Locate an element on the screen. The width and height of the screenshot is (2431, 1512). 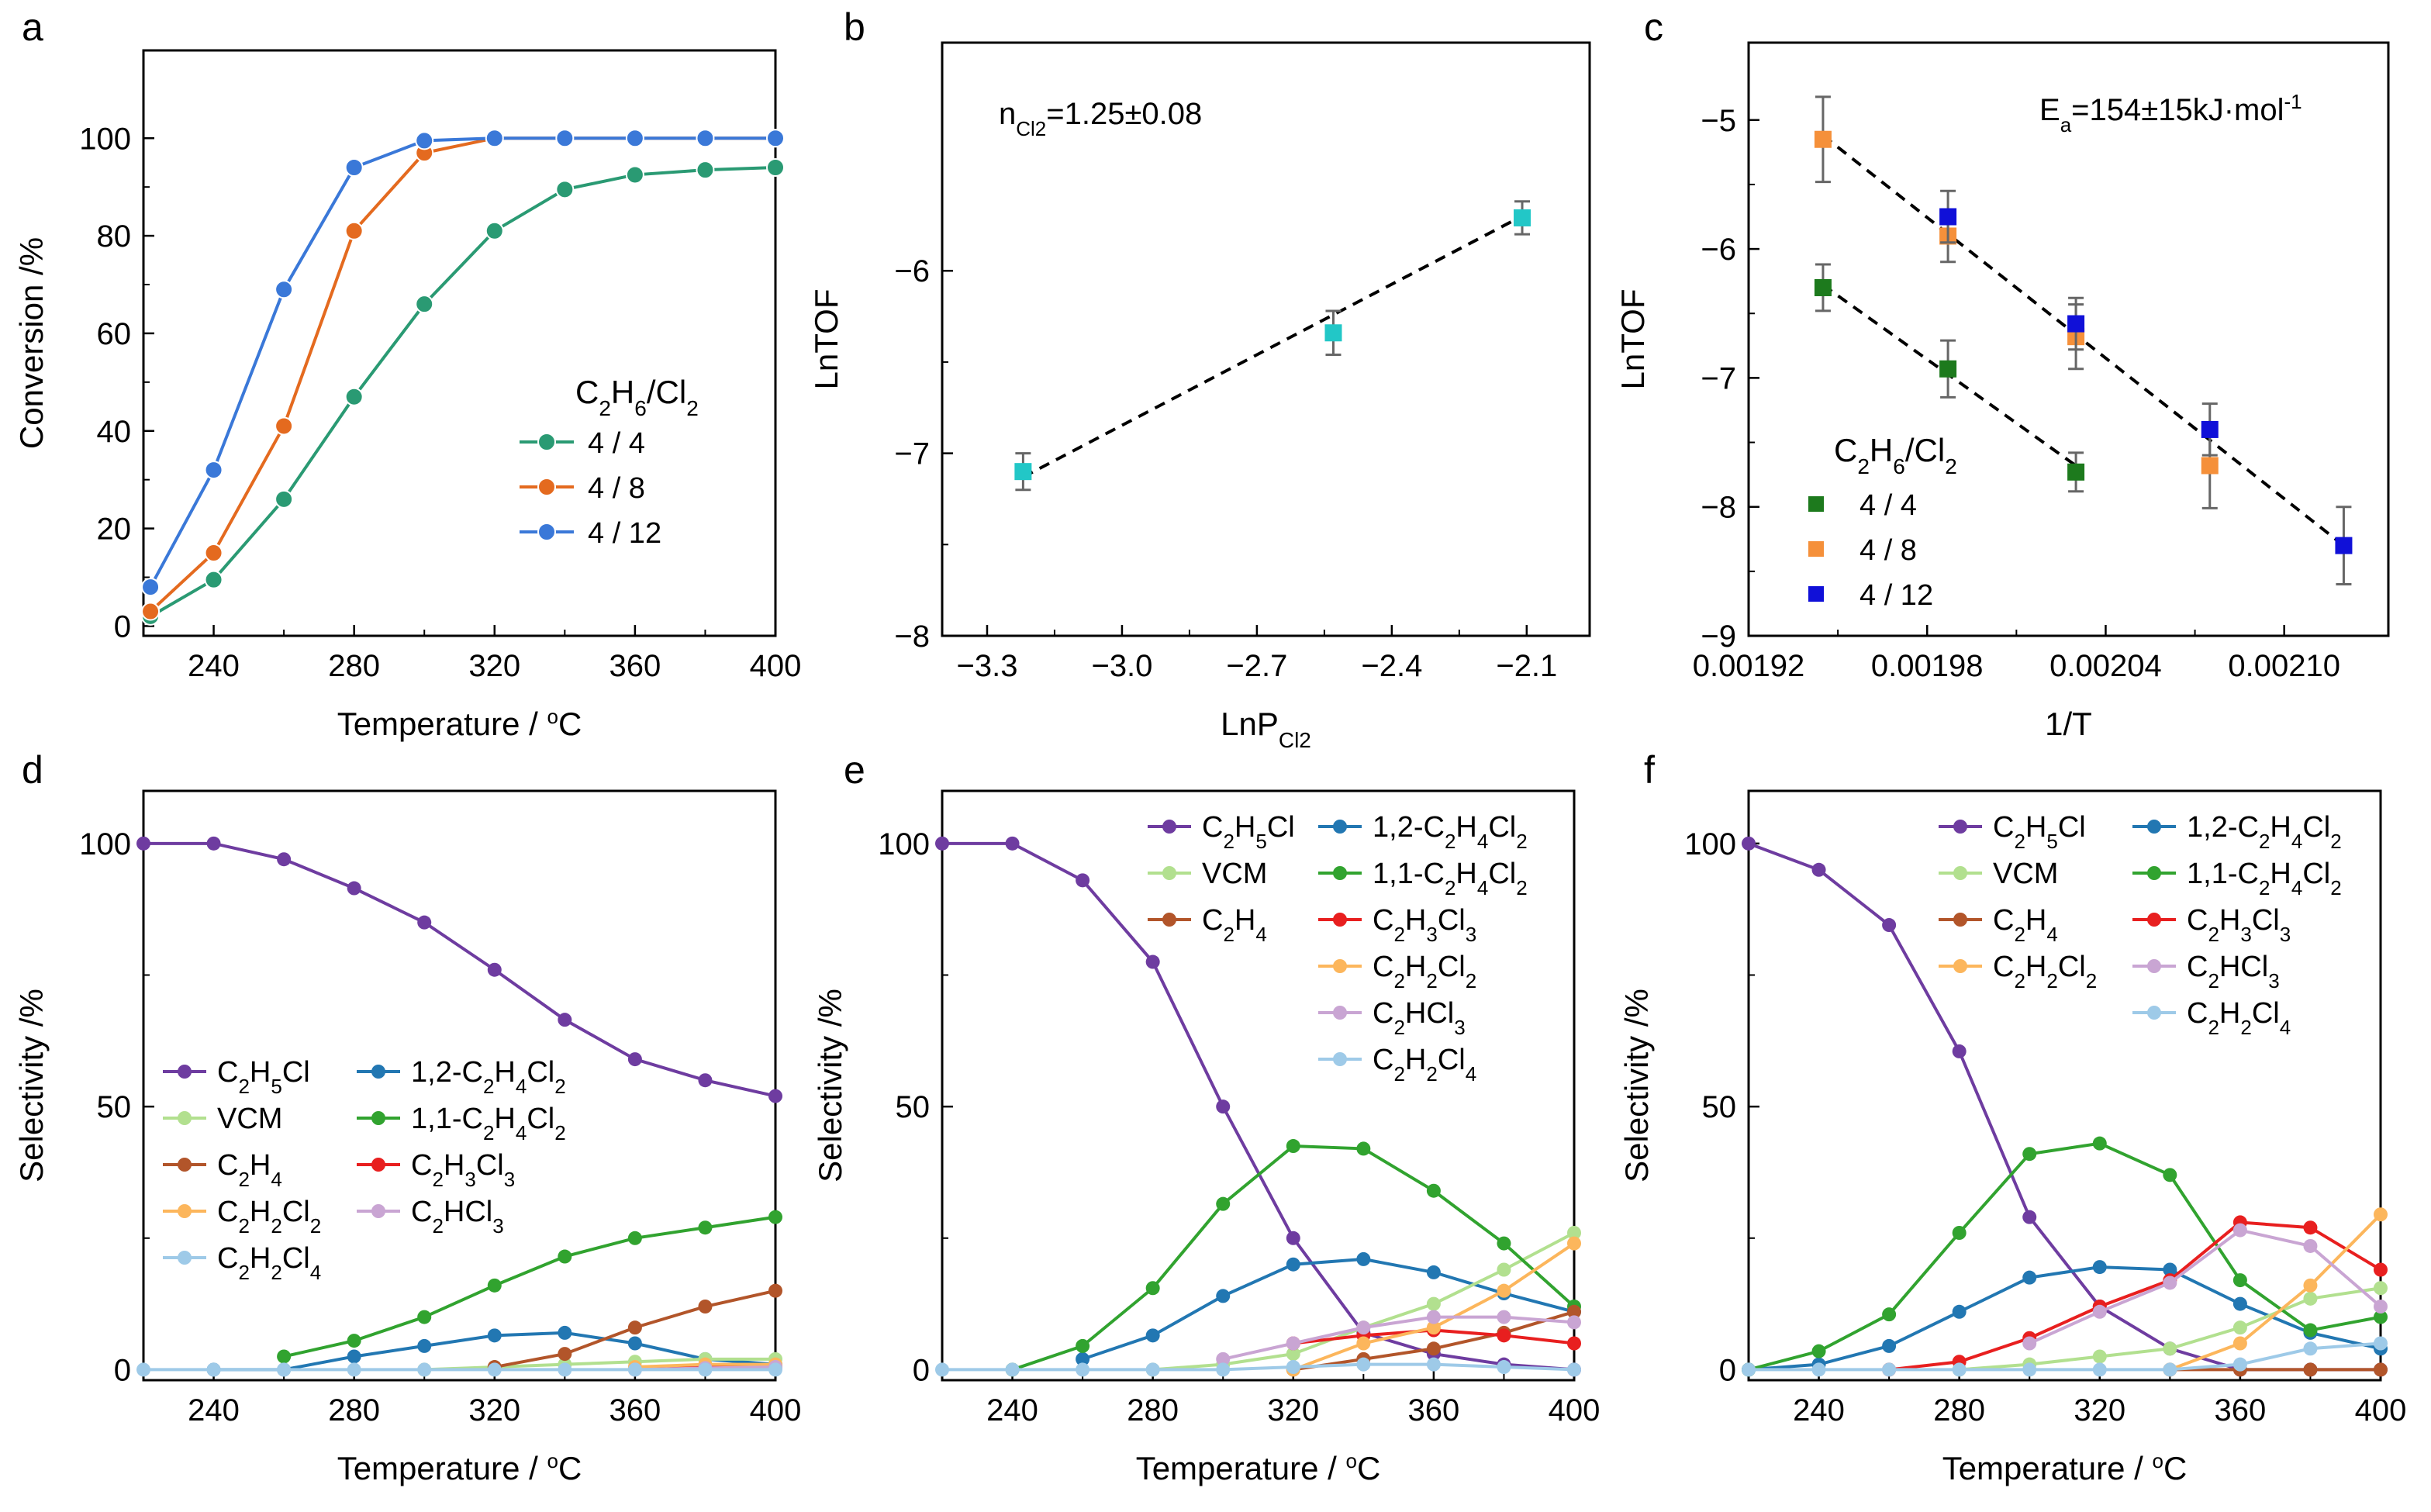
x-tick-label: 240 is located at coordinates (1819, 1410).